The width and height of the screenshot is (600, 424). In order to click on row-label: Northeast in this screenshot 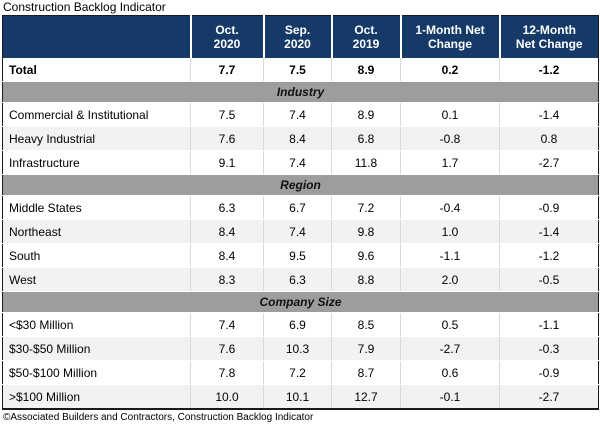, I will do `click(96, 231)`.